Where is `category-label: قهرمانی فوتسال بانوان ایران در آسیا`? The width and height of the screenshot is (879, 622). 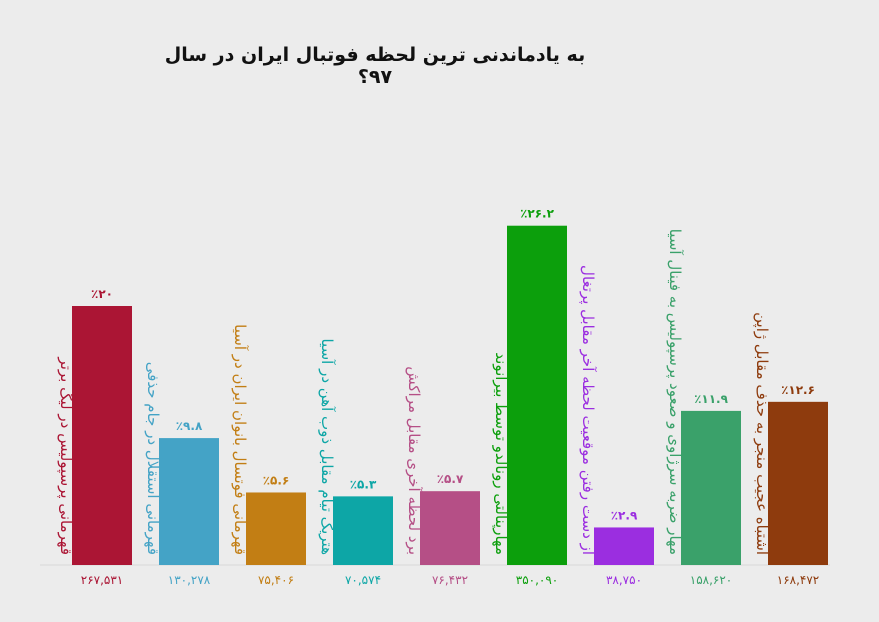 category-label: قهرمانی فوتسال بانوان ایران در آسیا is located at coordinates (240, 439).